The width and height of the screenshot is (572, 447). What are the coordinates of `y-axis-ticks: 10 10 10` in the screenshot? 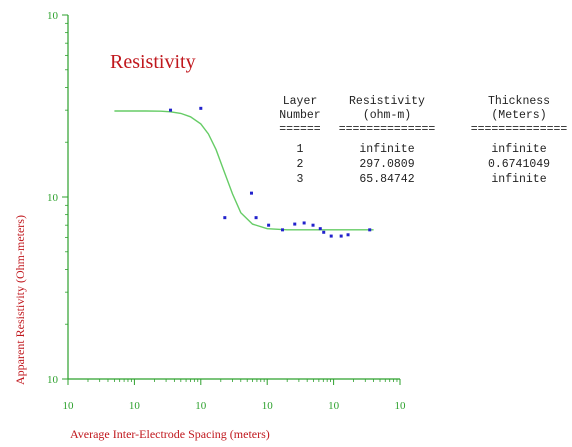 It's located at (57, 198).